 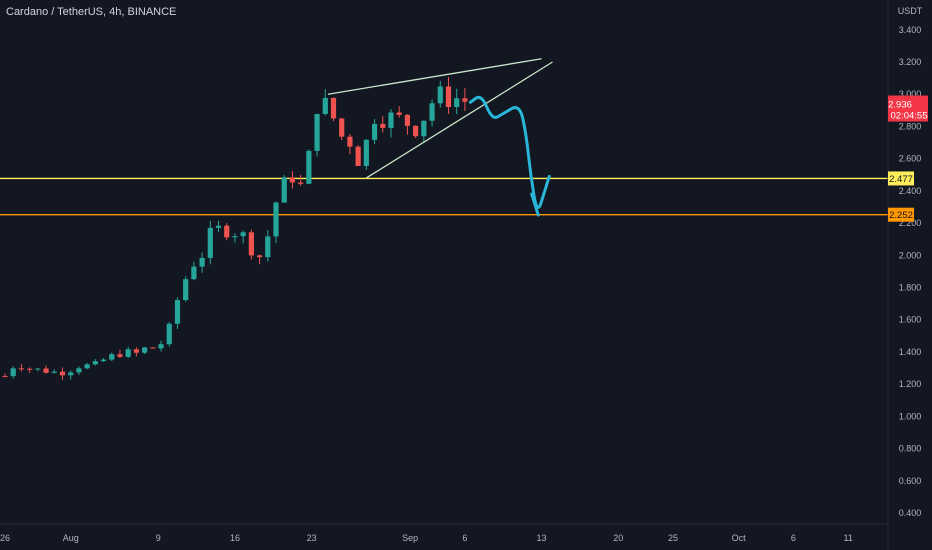 What do you see at coordinates (910, 159) in the screenshot?
I see `y-tick-label: 2.600` at bounding box center [910, 159].